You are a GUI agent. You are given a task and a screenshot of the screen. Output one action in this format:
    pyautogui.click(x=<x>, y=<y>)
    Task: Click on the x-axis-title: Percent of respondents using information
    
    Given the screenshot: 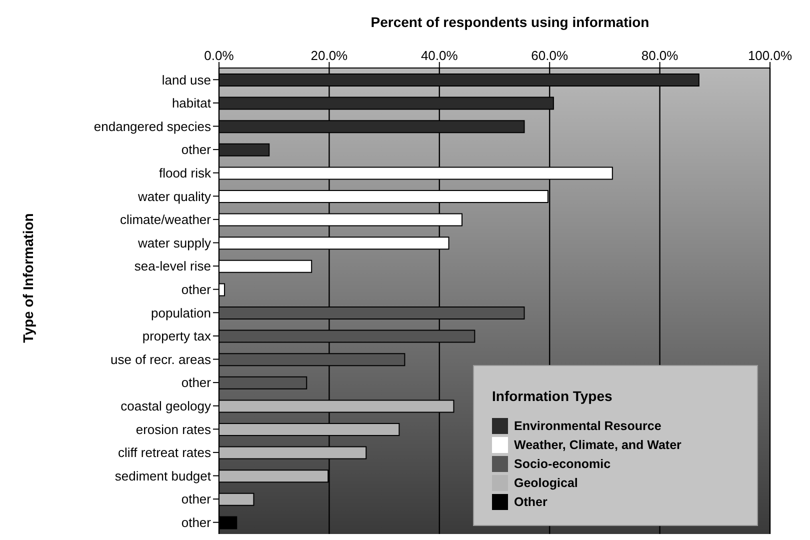 What is the action you would take?
    pyautogui.click(x=510, y=22)
    